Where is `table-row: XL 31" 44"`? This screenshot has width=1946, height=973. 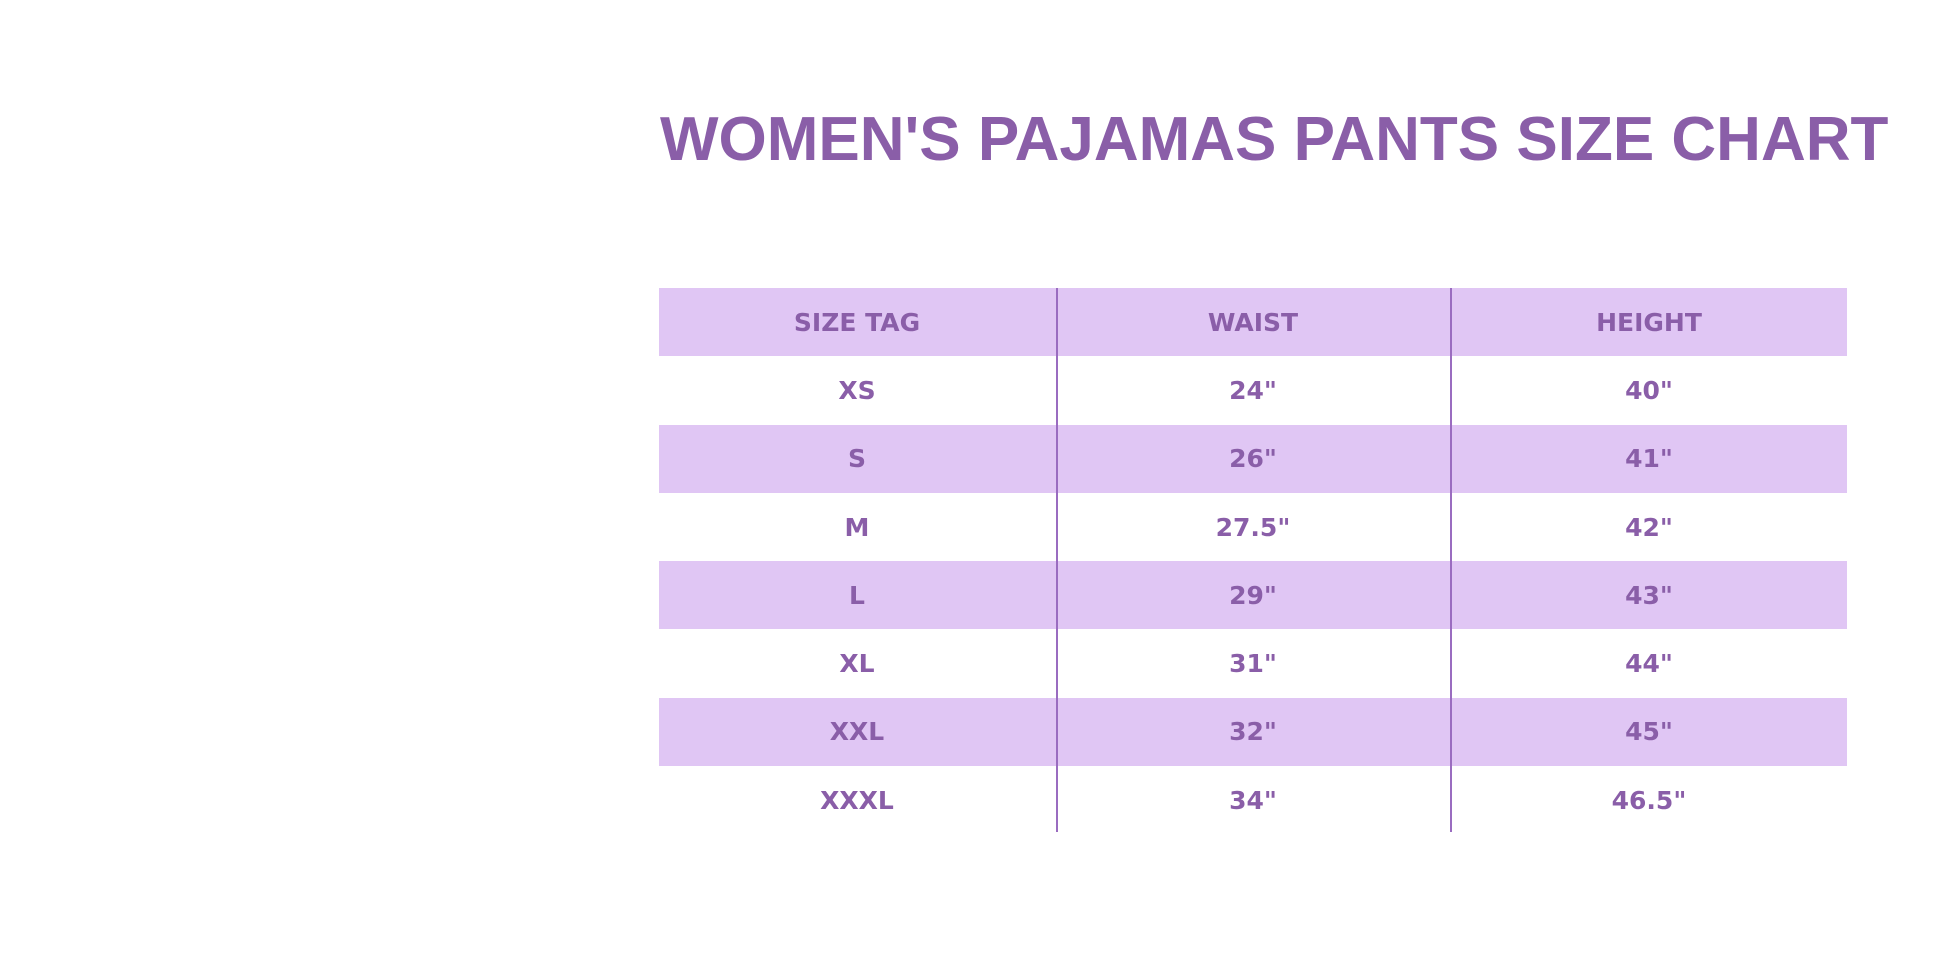 table-row: XL 31" 44" is located at coordinates (1253, 663).